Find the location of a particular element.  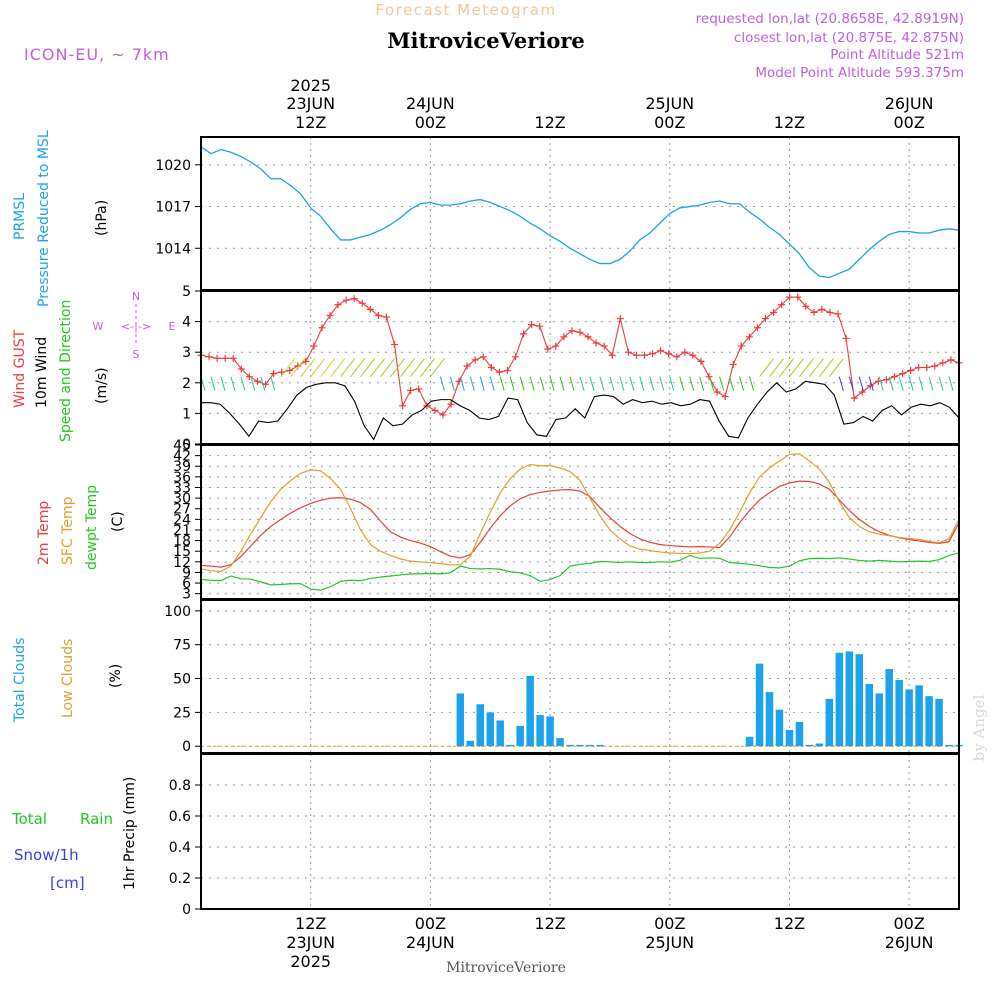

rain-label-b: Rain is located at coordinates (96, 819).